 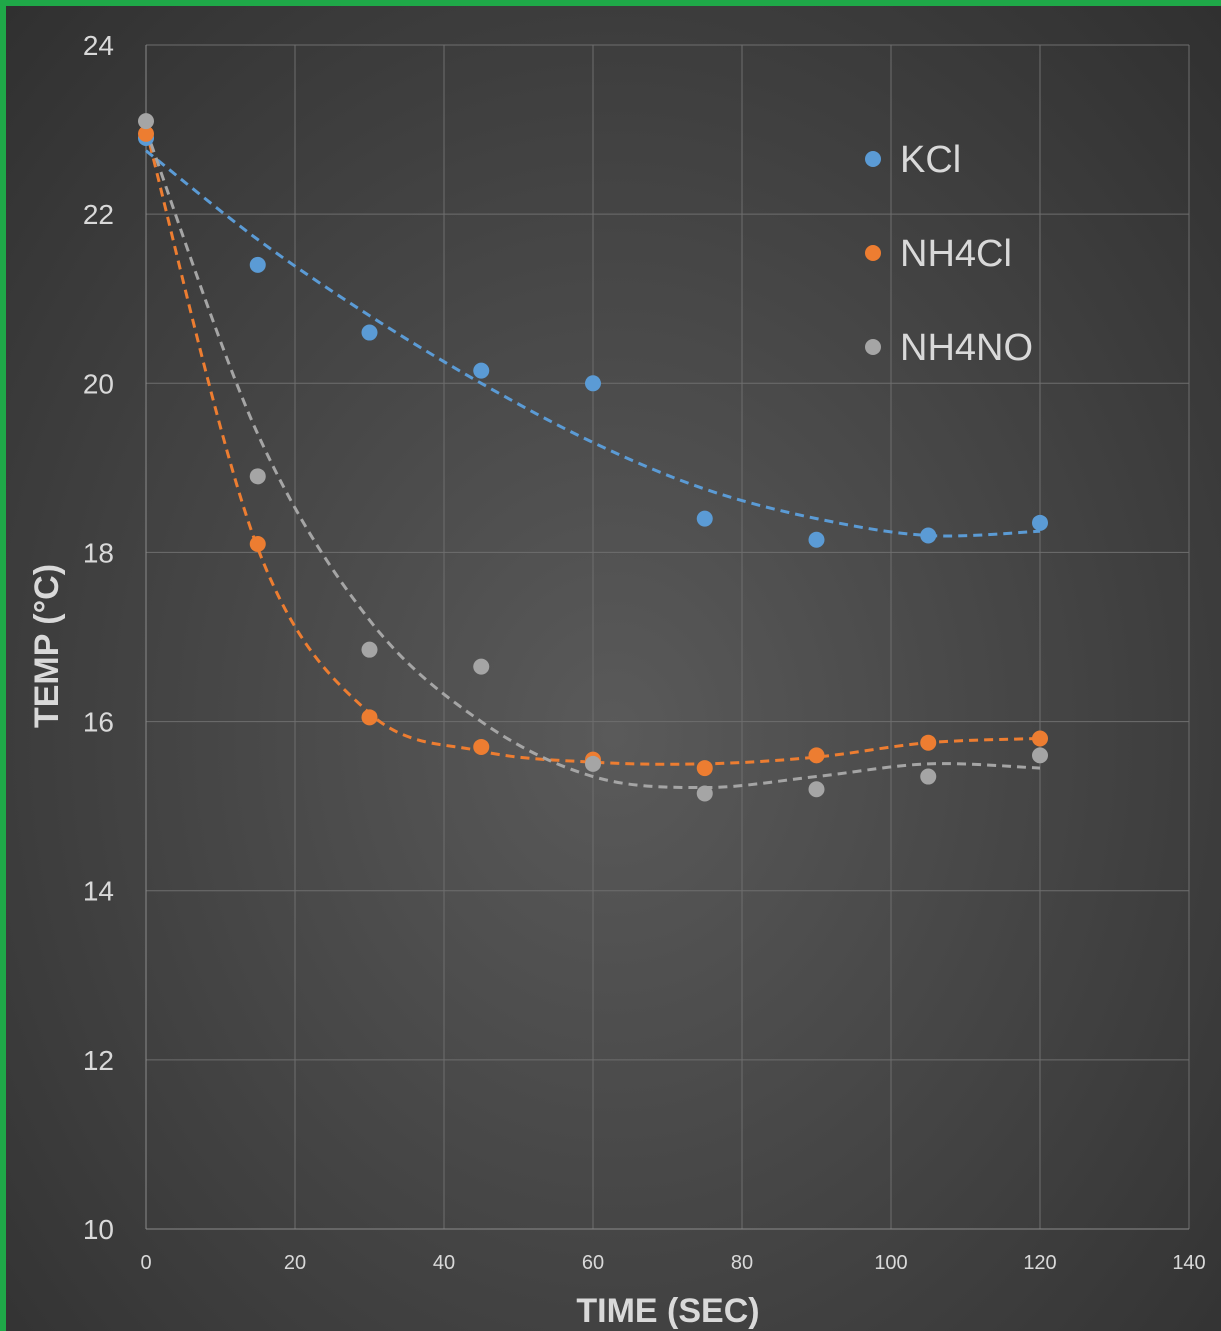 I want to click on x-tick-label: 100, so click(x=890, y=1263).